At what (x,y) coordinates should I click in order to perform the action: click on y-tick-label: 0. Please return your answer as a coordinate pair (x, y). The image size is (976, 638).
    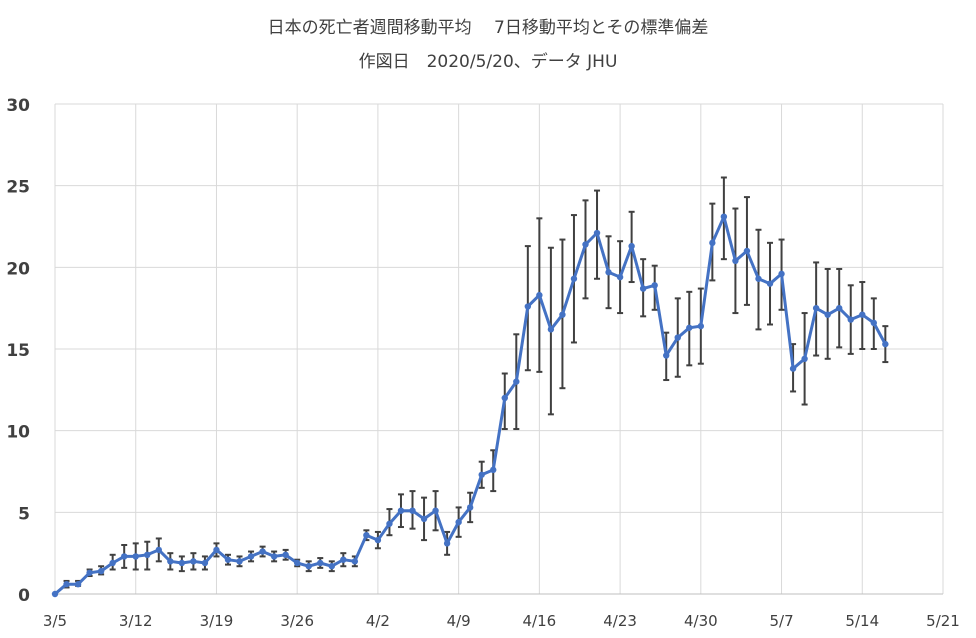
    Looking at the image, I should click on (24, 596).